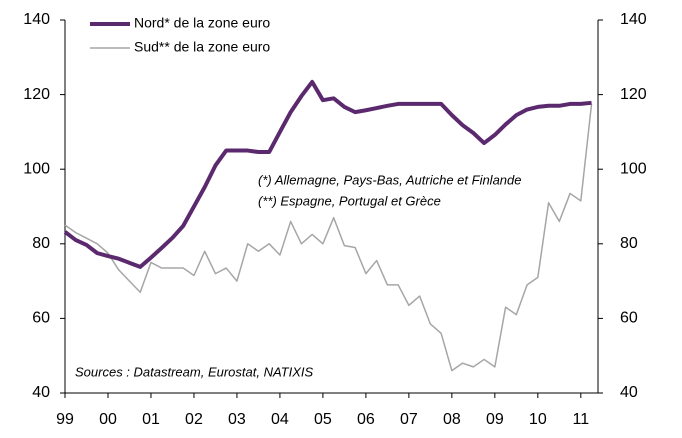 This screenshot has height=438, width=682. What do you see at coordinates (36, 94) in the screenshot?
I see `y-tick-label: 120` at bounding box center [36, 94].